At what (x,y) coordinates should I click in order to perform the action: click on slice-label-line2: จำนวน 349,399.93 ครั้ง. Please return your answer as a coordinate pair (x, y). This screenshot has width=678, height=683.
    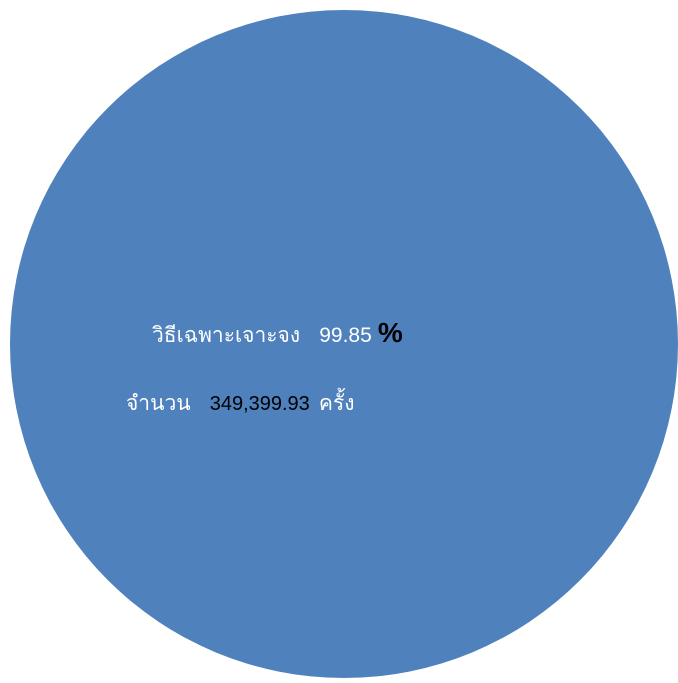
    Looking at the image, I should click on (240, 401).